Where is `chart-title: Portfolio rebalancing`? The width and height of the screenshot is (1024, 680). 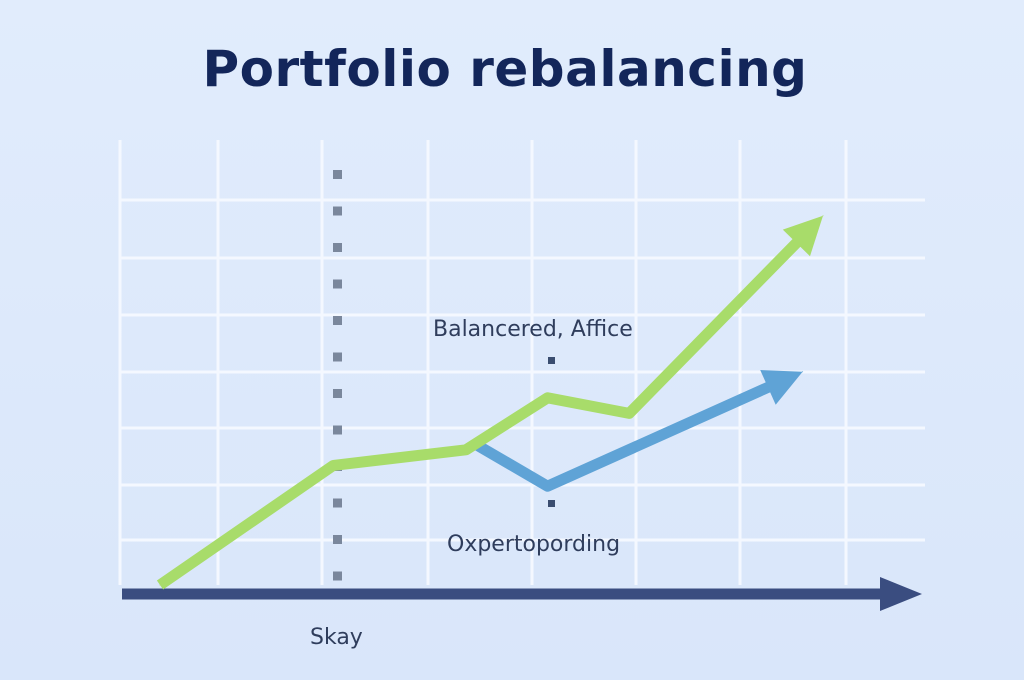 chart-title: Portfolio rebalancing is located at coordinates (505, 69).